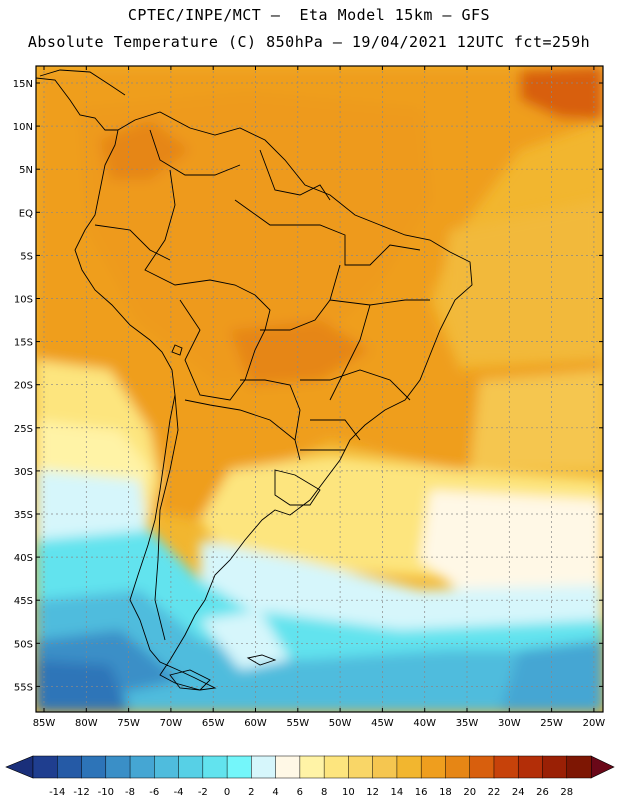 The width and height of the screenshot is (618, 800). Describe the element at coordinates (23, 84) in the screenshot. I see `lat-label: 15N` at that location.